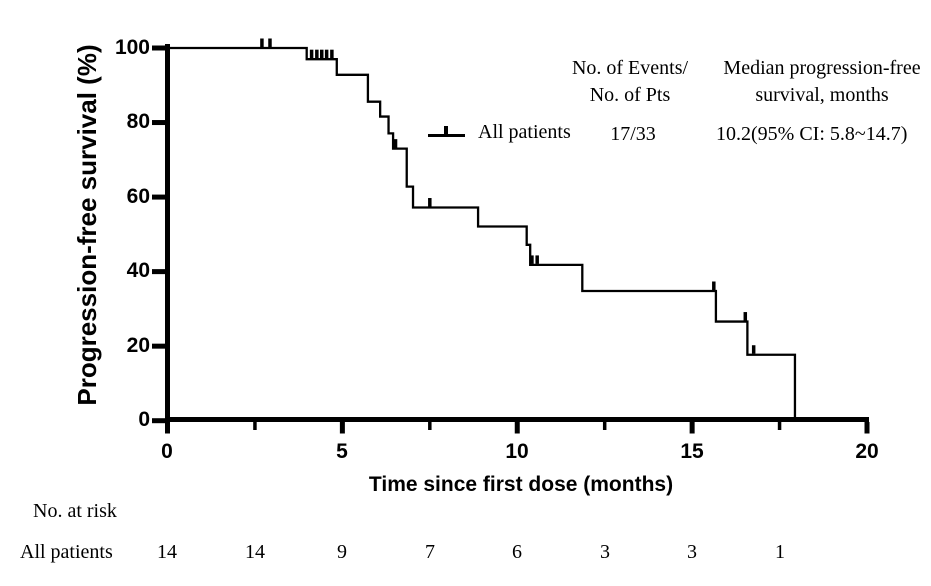  I want to click on y-tick-label-0: 0, so click(144, 419).